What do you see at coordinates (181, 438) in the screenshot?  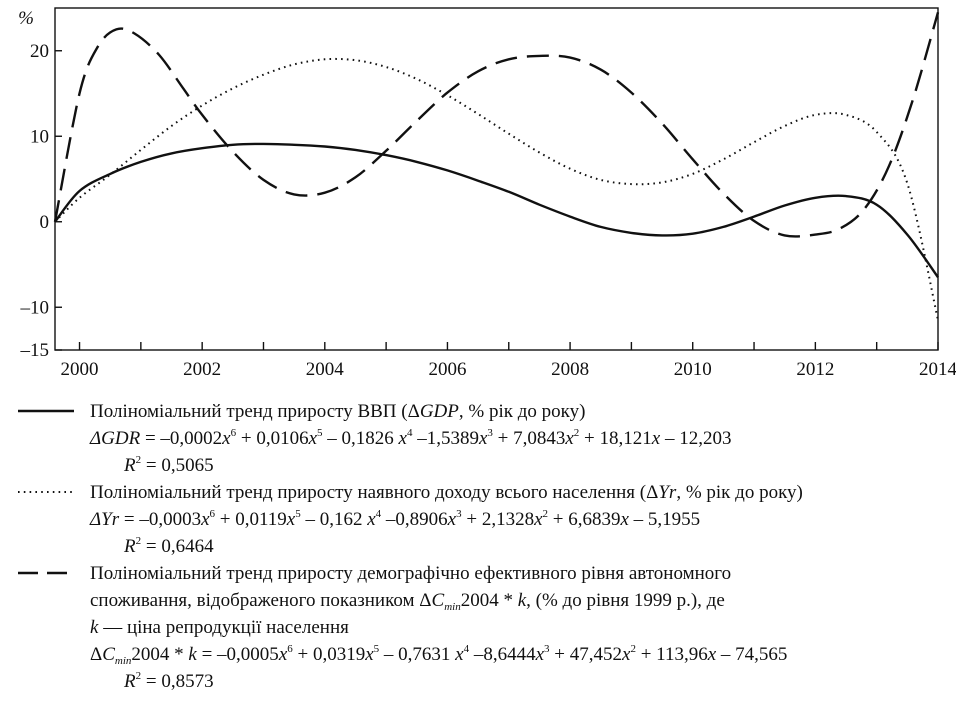 I see `eq-term: = –0,0002` at bounding box center [181, 438].